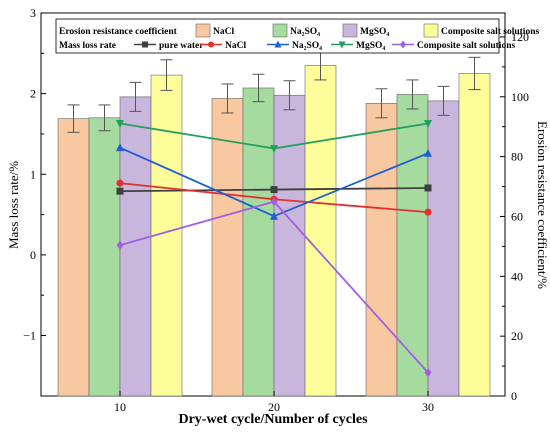  I want to click on y-left-tick-label: 0, so click(33, 255).